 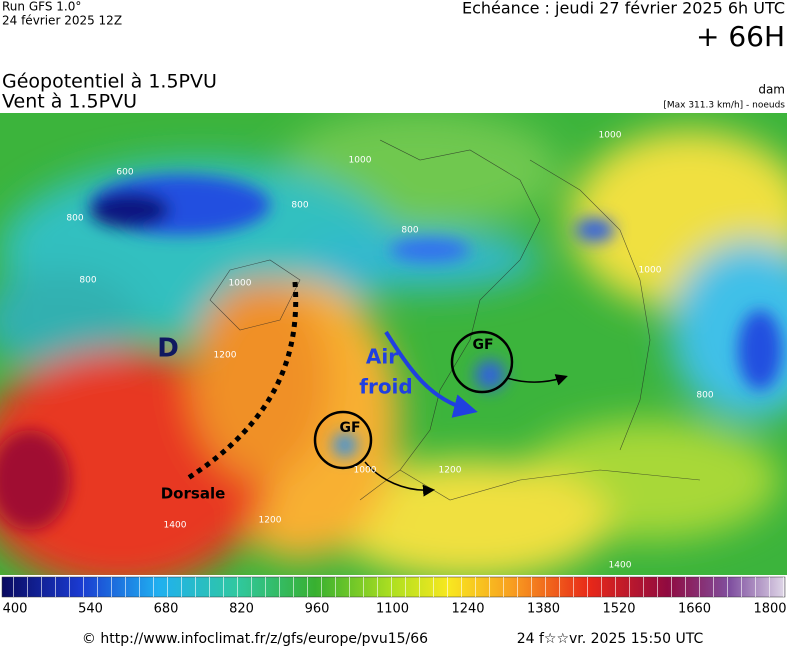 I want to click on created: 24 f☆☆vr. 2025 15:50 UTC, so click(x=610, y=639).